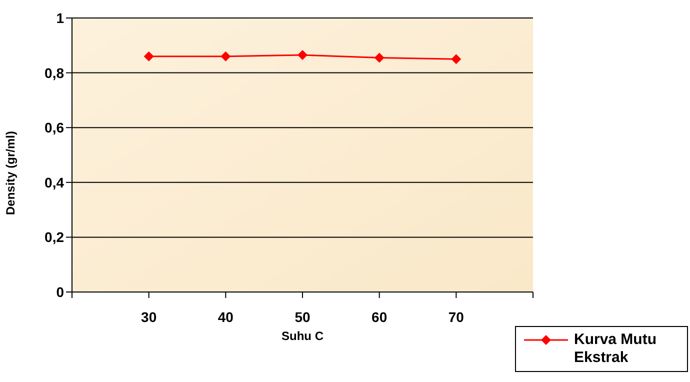  What do you see at coordinates (226, 316) in the screenshot?
I see `x-tick-label: 40` at bounding box center [226, 316].